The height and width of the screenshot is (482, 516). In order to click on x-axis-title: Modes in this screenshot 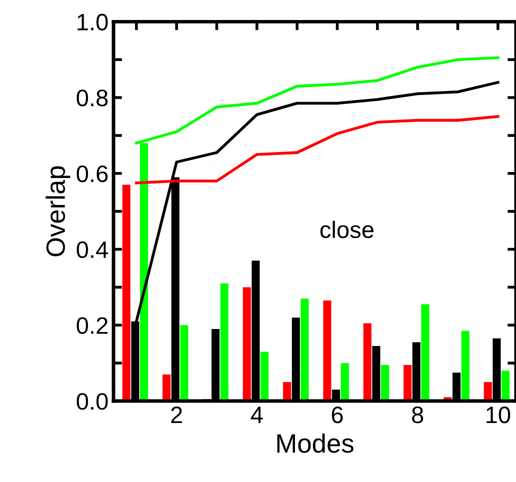, I will do `click(315, 443)`.